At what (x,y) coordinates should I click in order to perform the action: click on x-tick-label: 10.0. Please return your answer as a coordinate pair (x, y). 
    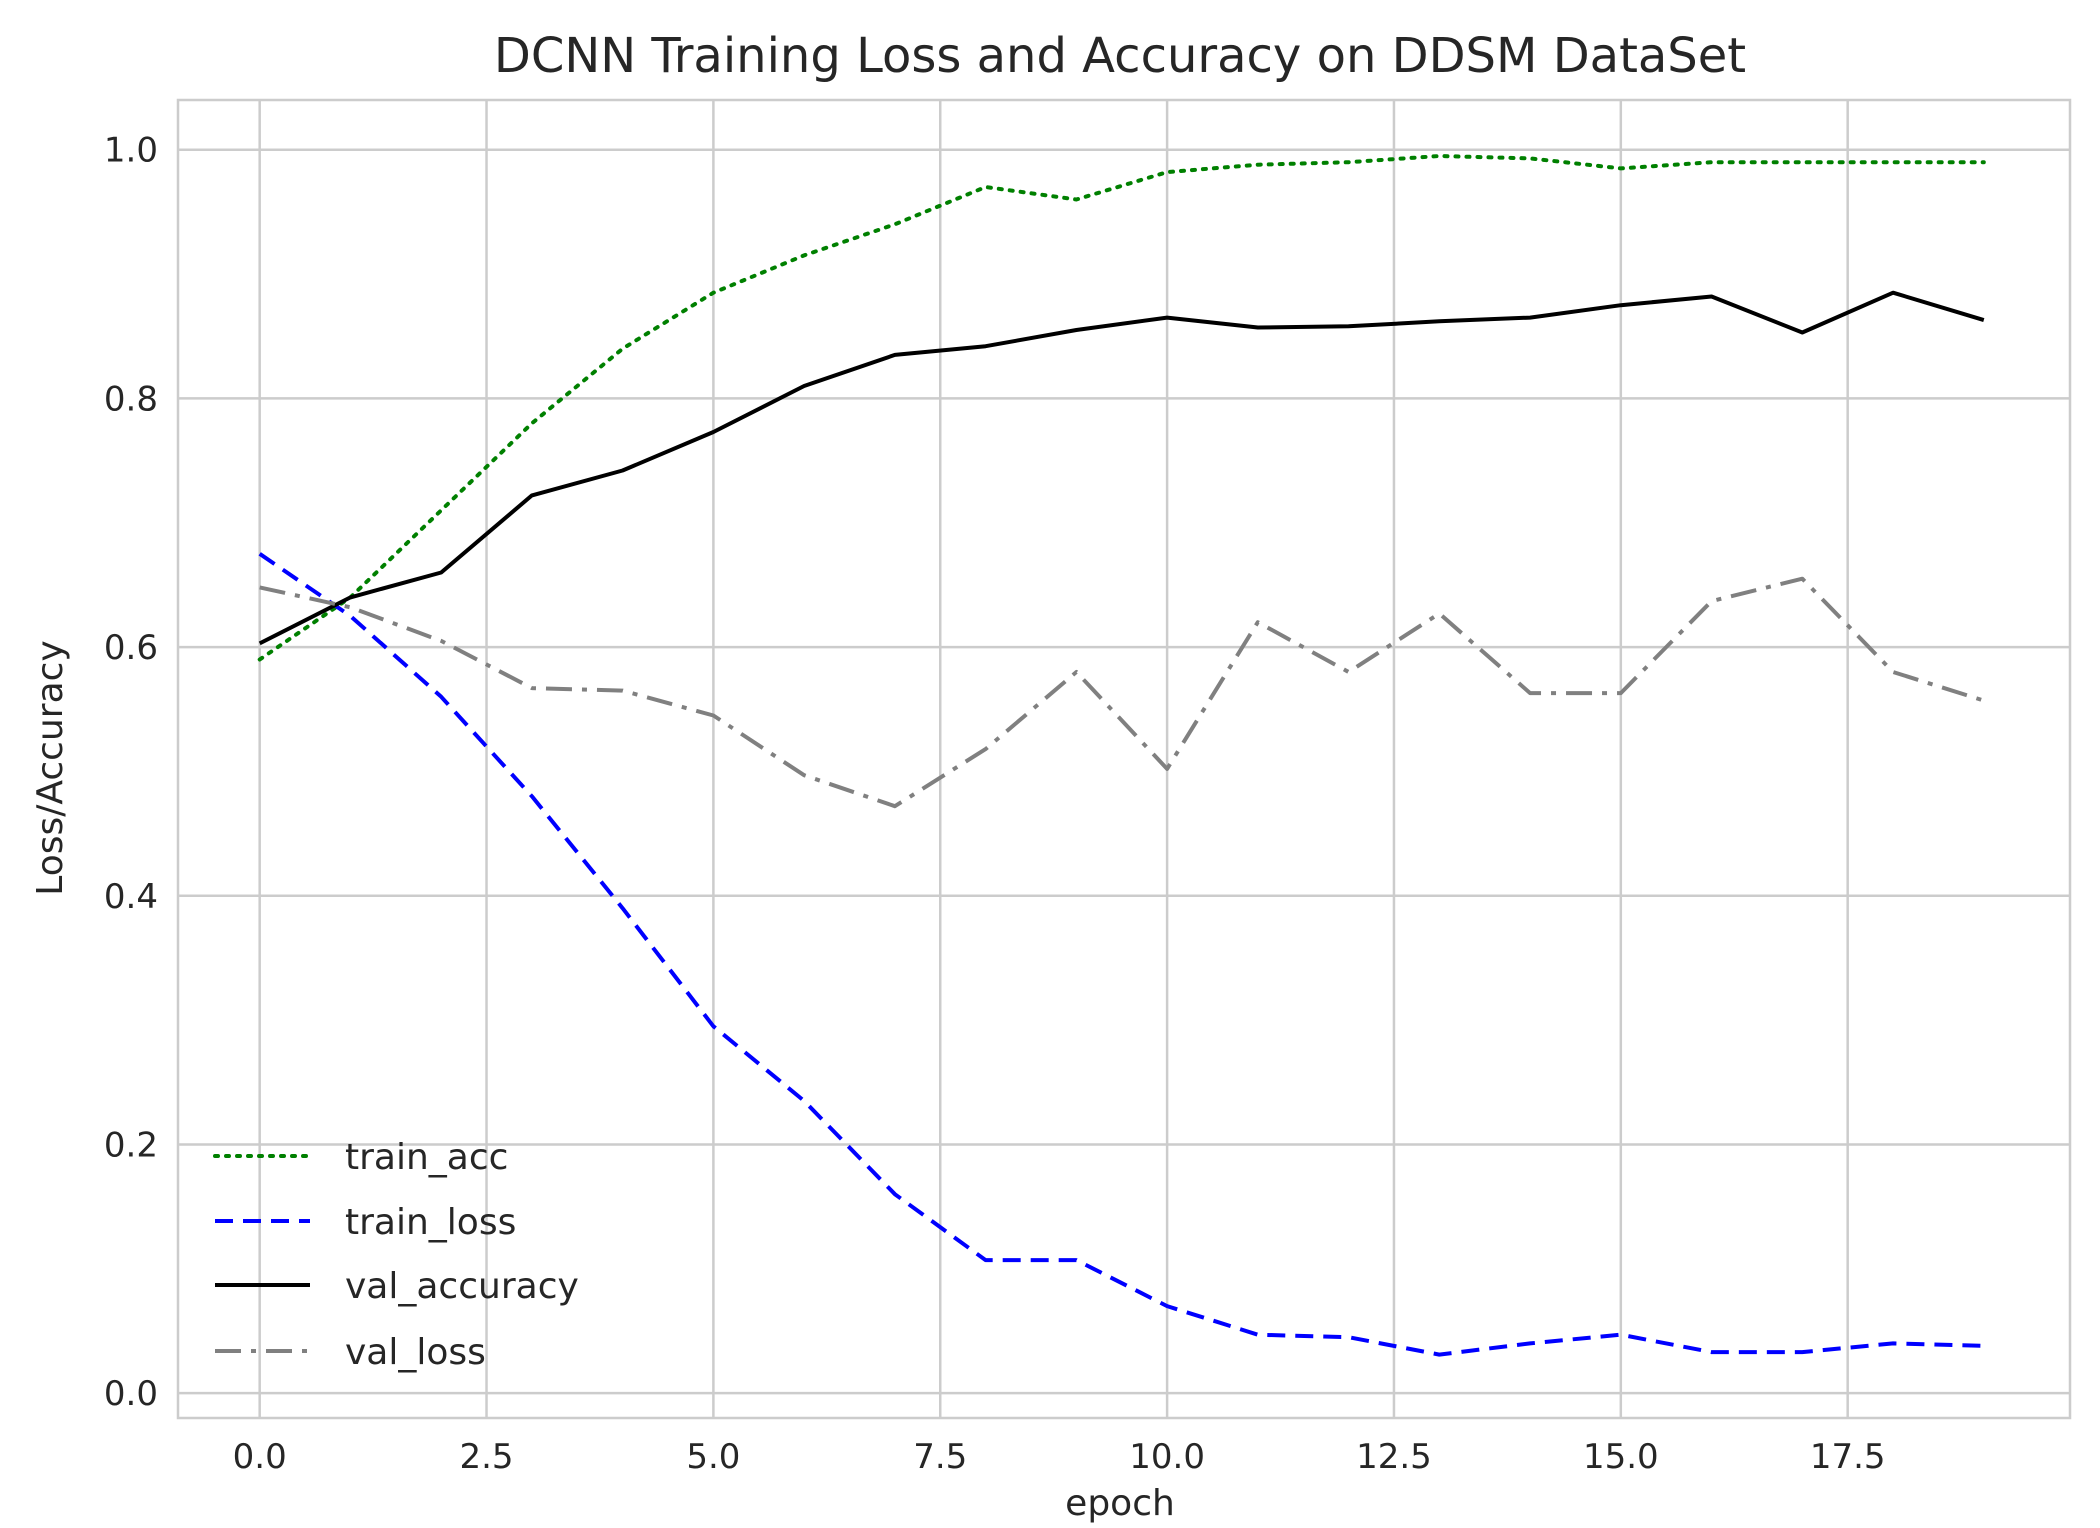
    Looking at the image, I should click on (1167, 1457).